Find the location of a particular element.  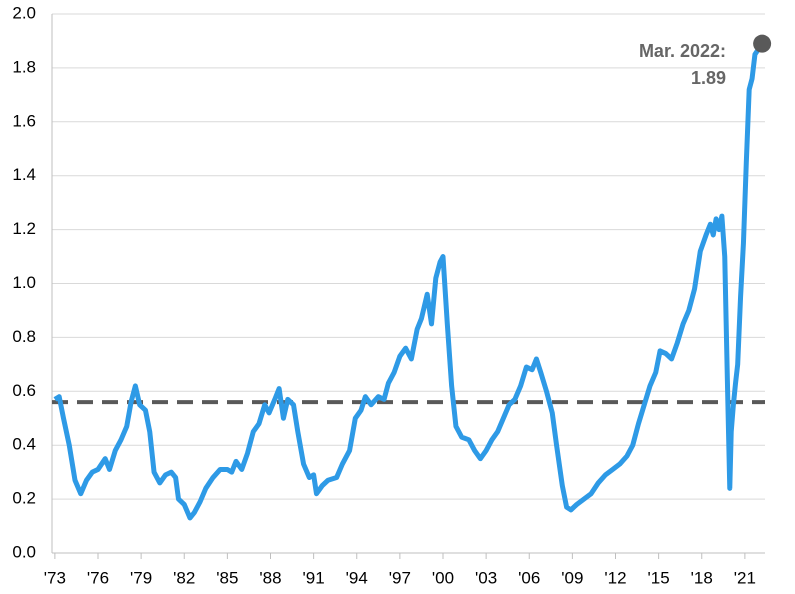

x-tick-label: '12 is located at coordinates (615, 577).